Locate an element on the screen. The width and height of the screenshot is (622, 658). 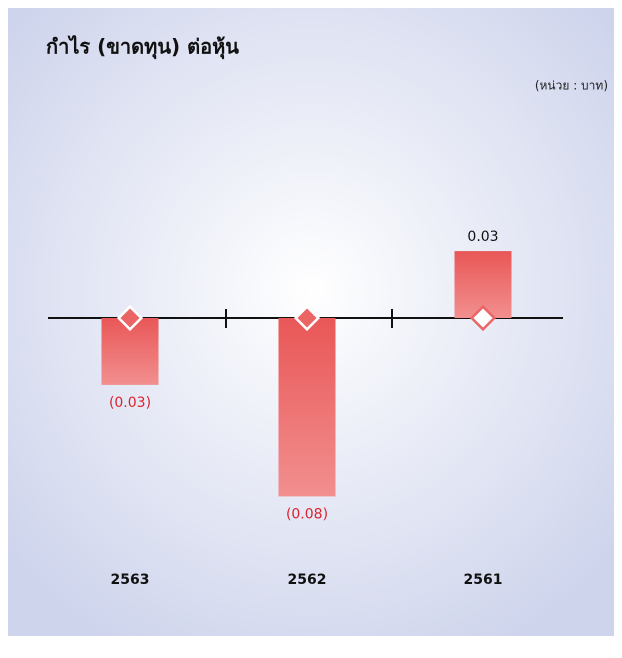
unit-label: (หน่วย : บาท) is located at coordinates (571, 86).